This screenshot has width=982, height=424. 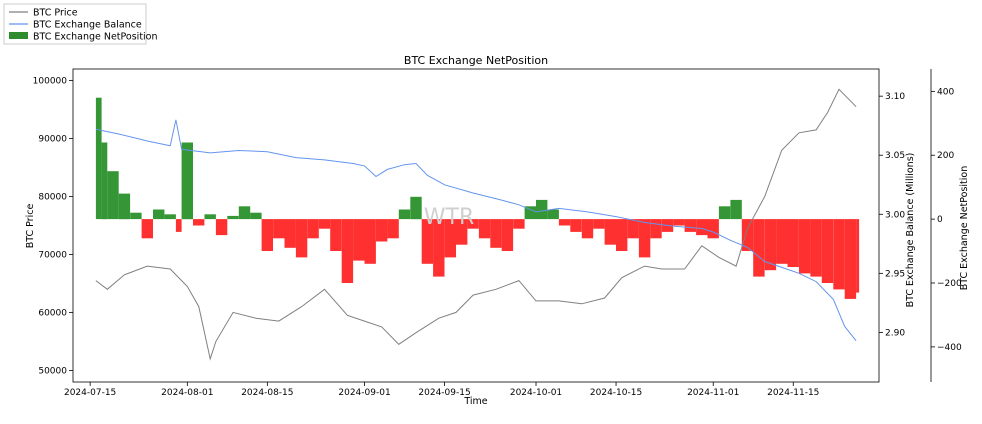 What do you see at coordinates (187, 393) in the screenshot?
I see `x-tick-label: 2024-08-01` at bounding box center [187, 393].